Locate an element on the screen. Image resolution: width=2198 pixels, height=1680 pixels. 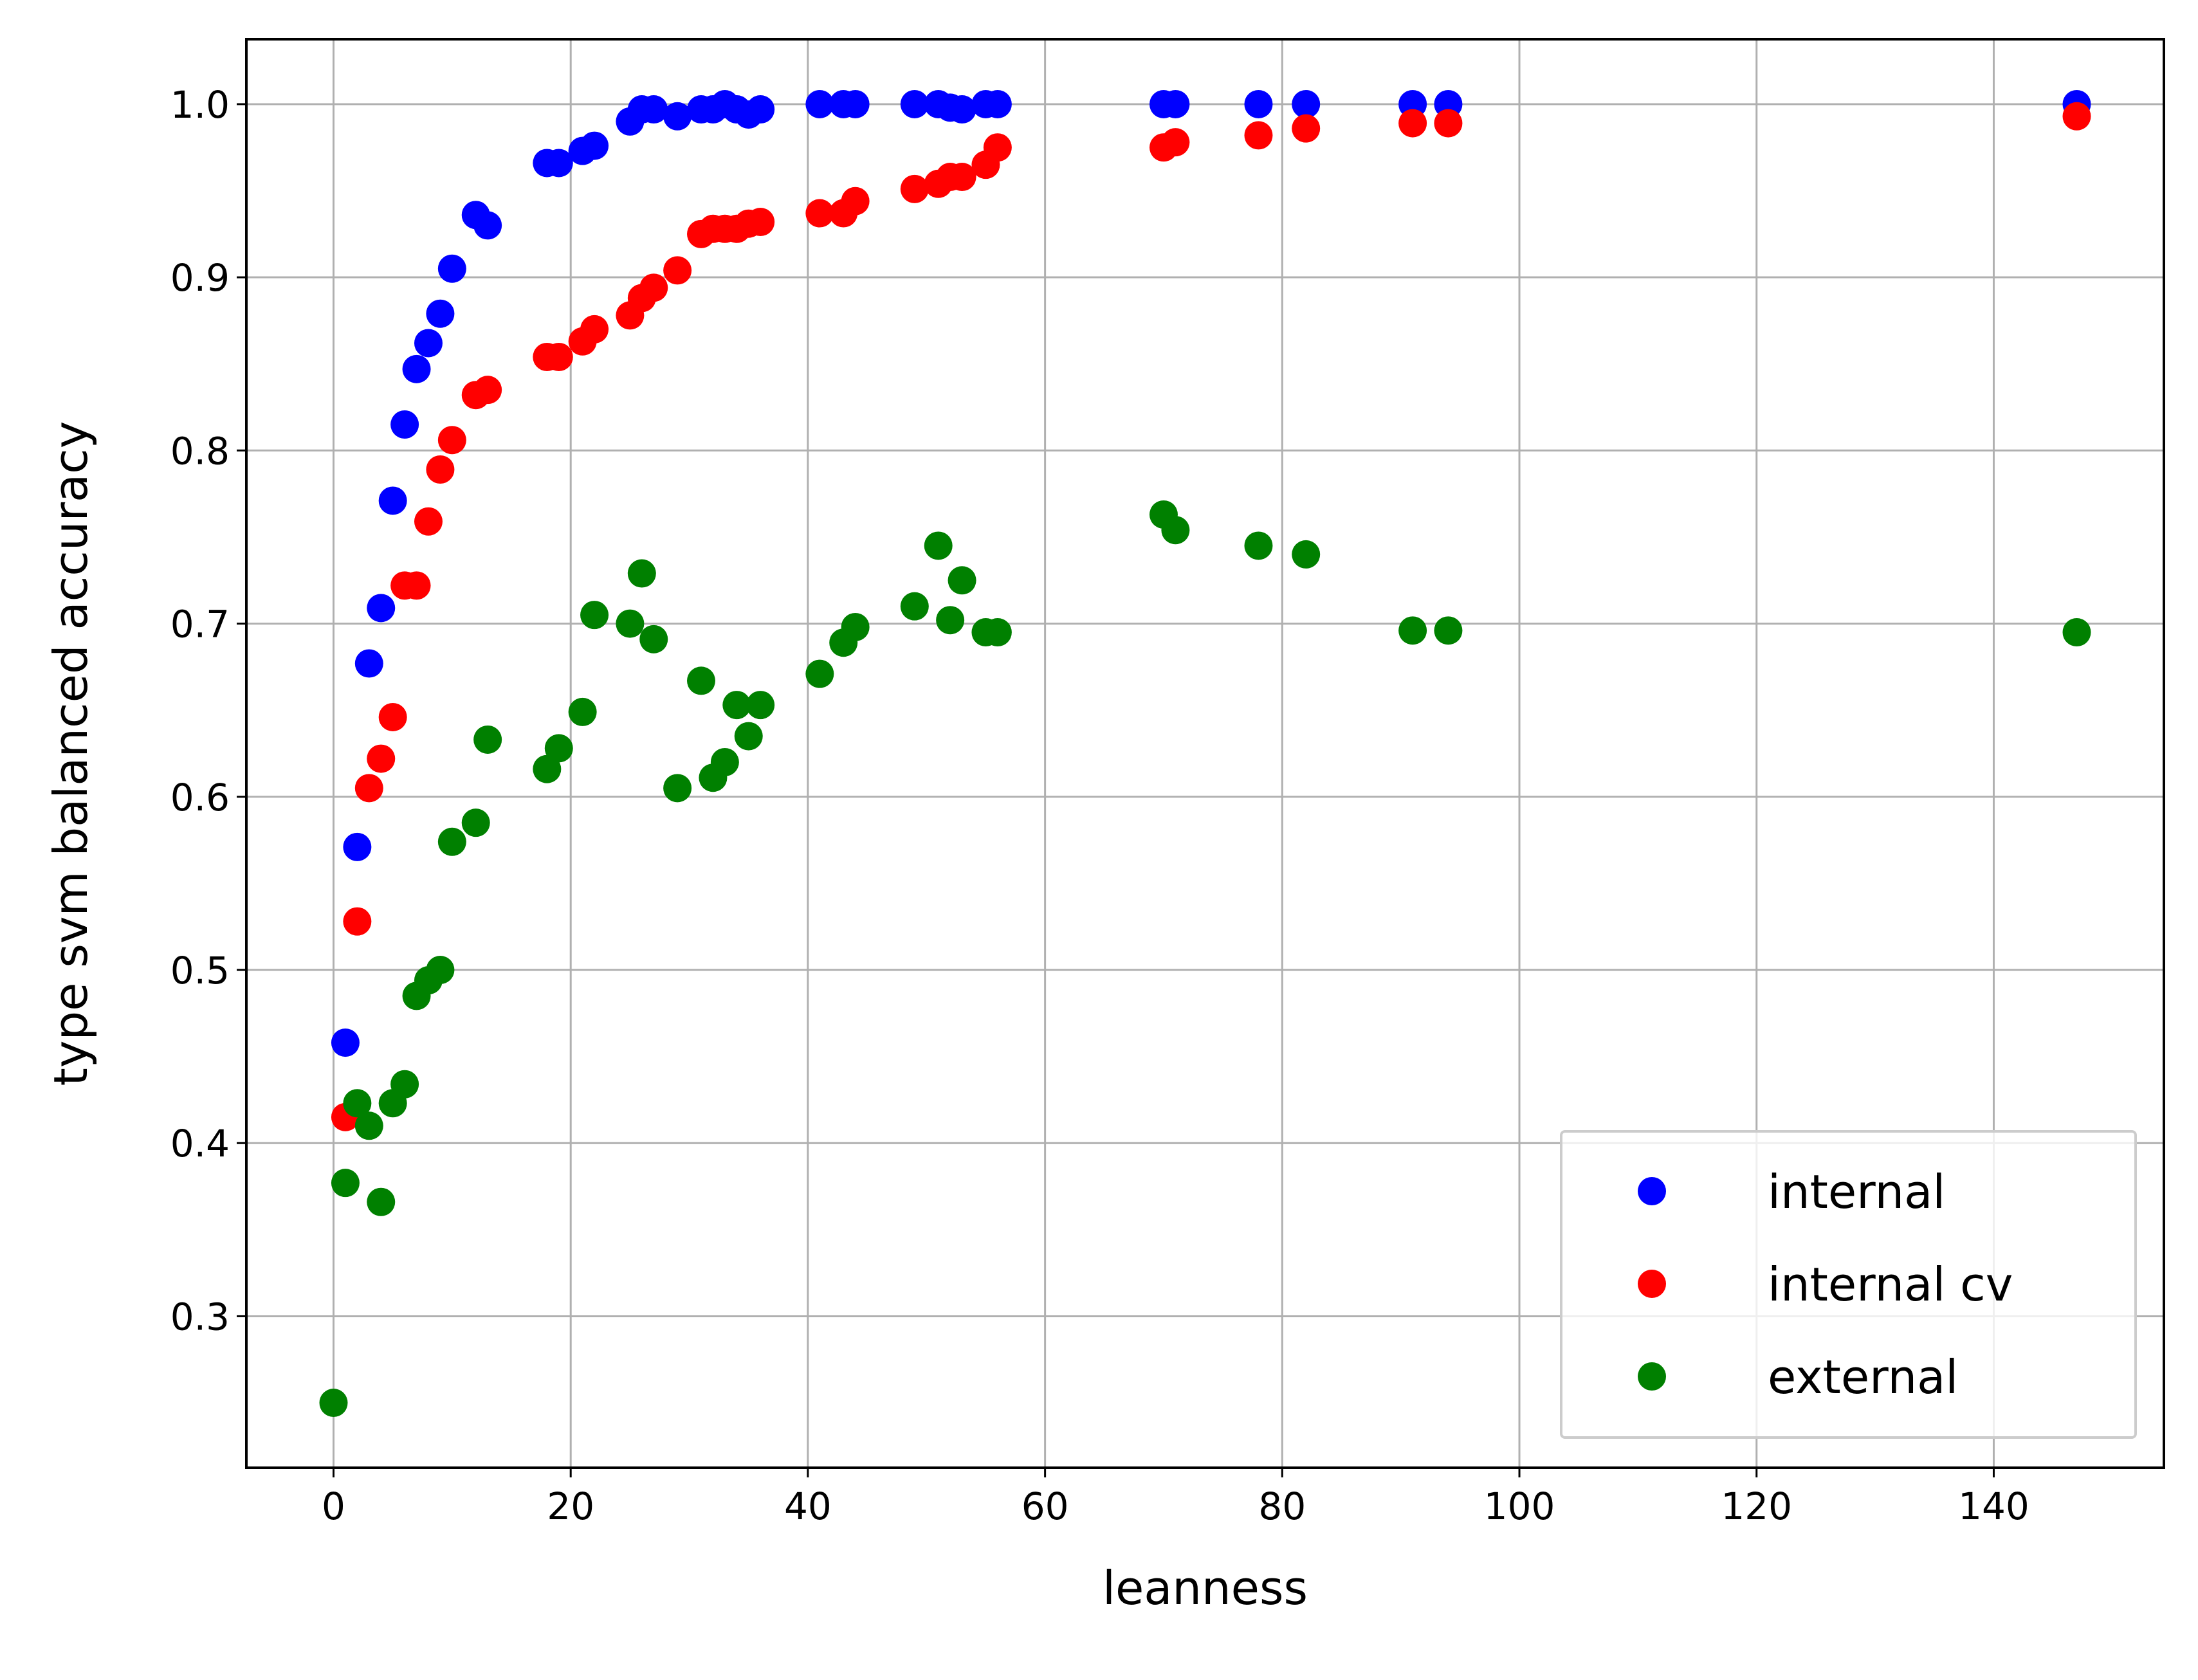
x-tick-label: 140 is located at coordinates (1993, 1506).